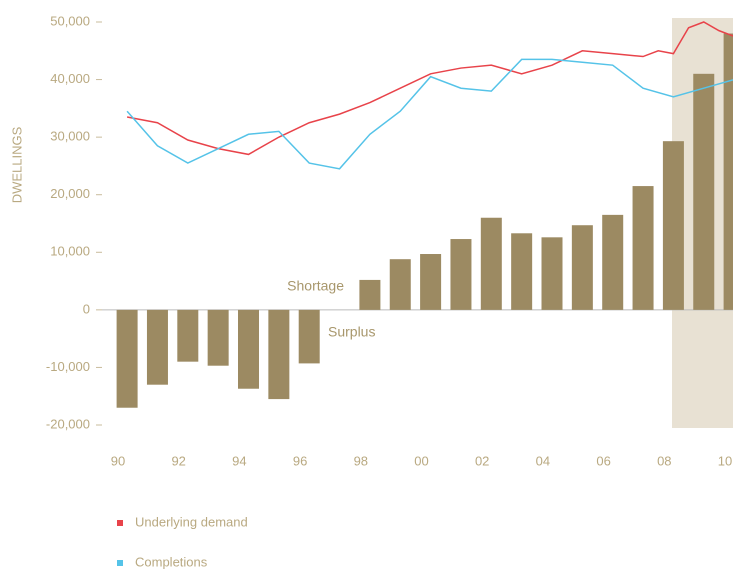  What do you see at coordinates (178, 460) in the screenshot?
I see `x-tick-label: 92` at bounding box center [178, 460].